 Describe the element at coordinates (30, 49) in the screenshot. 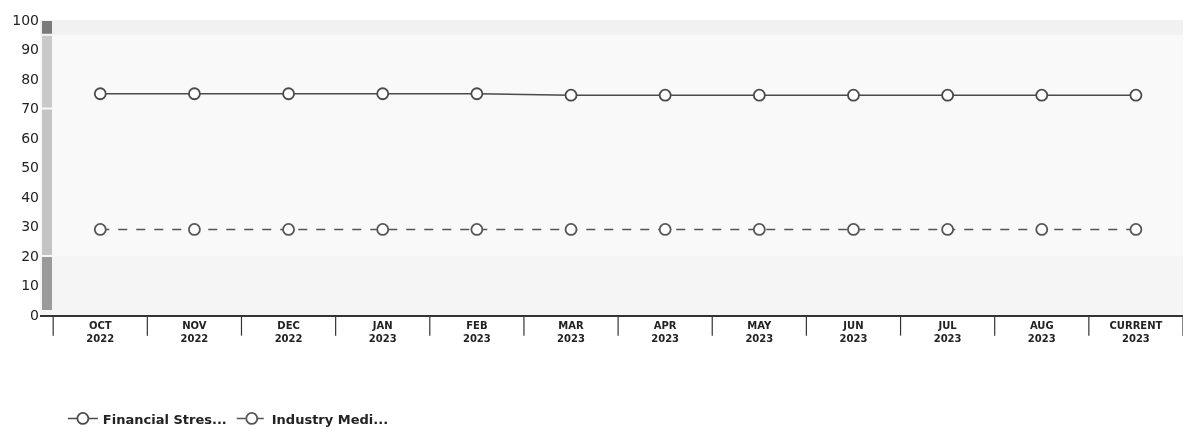

I see `y-tick-label: 90` at that location.